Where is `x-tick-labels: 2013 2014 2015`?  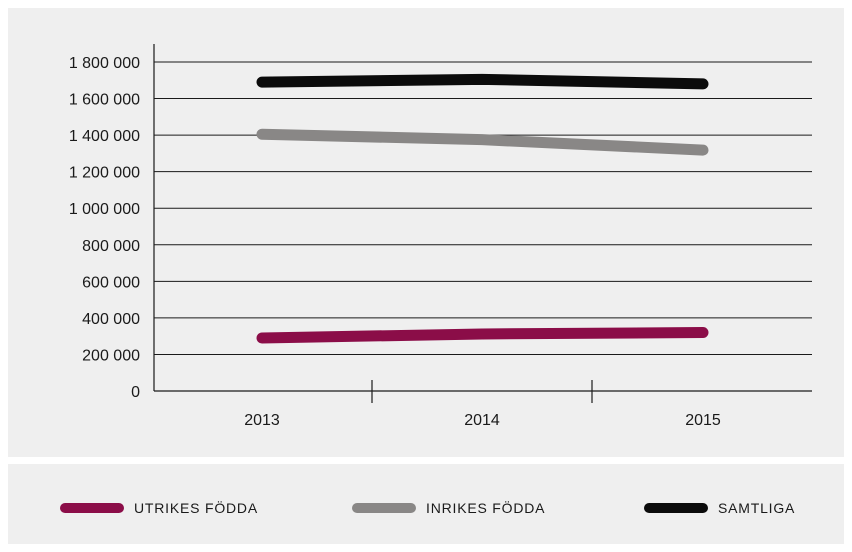
x-tick-labels: 2013 2014 2015 is located at coordinates (482, 420).